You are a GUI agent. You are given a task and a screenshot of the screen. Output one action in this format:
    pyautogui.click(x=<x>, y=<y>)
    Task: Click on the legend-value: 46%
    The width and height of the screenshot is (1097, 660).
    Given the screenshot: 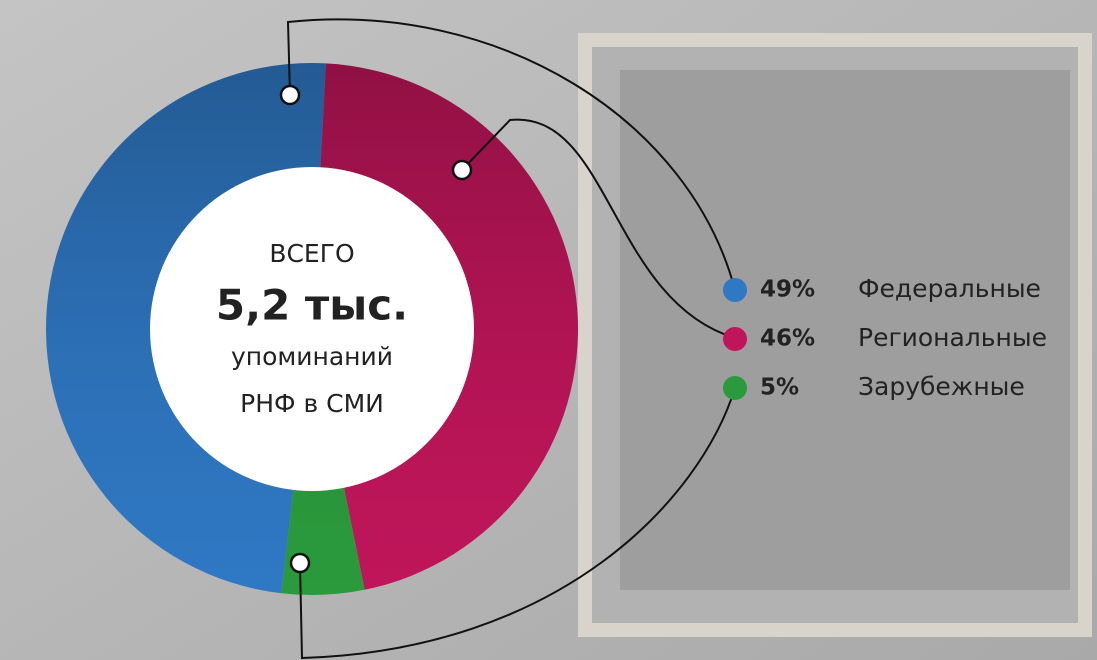 What is the action you would take?
    pyautogui.click(x=787, y=339)
    